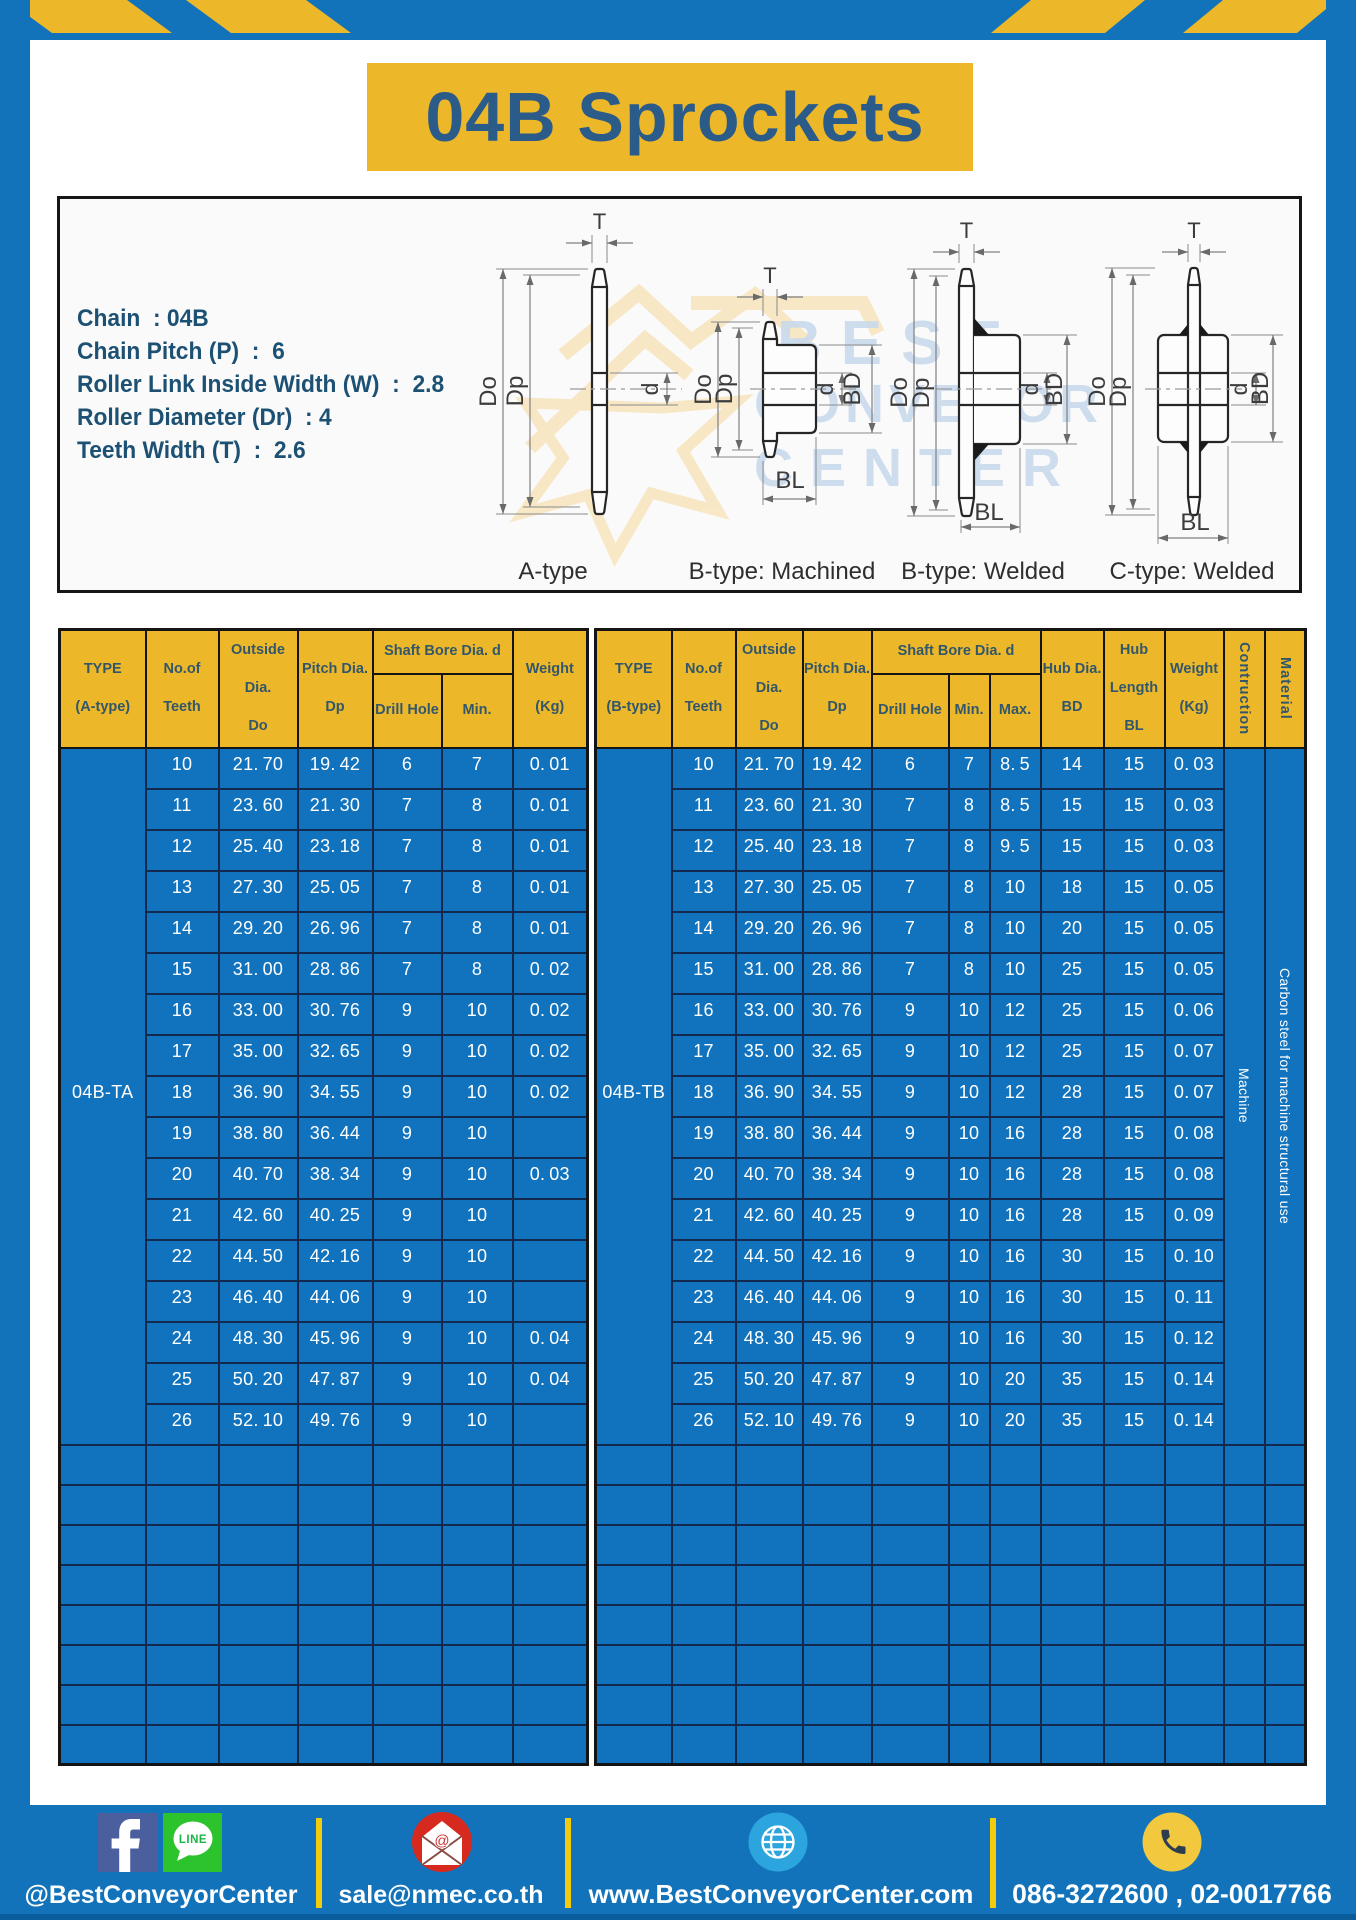  What do you see at coordinates (1172, 1894) in the screenshot?
I see `svg-text: 086-3272600 , 02-0017766` at bounding box center [1172, 1894].